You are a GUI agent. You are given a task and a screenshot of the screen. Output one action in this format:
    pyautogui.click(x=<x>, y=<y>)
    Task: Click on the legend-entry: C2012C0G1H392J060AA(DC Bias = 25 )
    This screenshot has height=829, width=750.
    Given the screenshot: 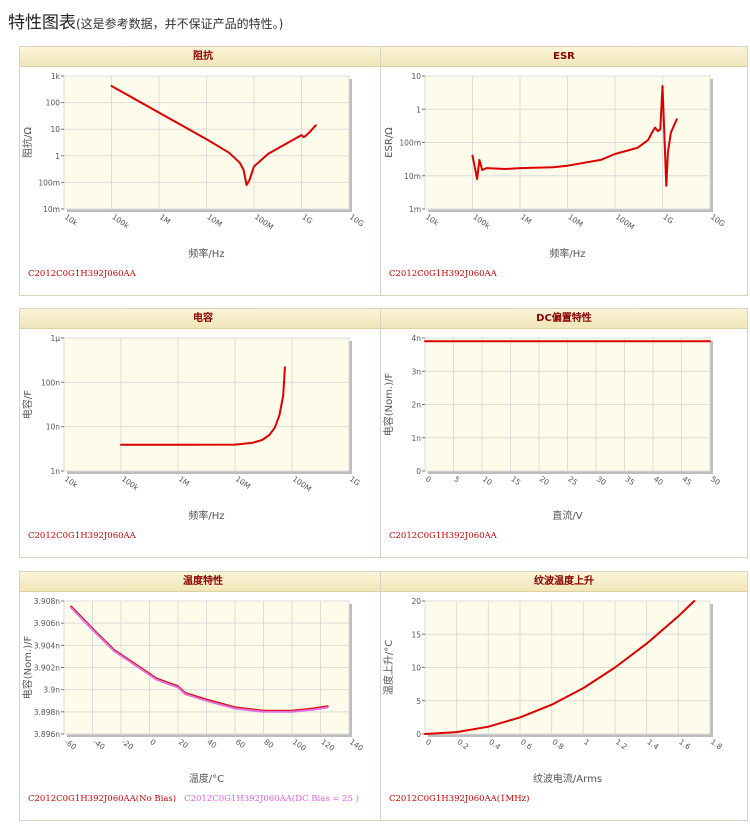 What is the action you would take?
    pyautogui.click(x=271, y=799)
    